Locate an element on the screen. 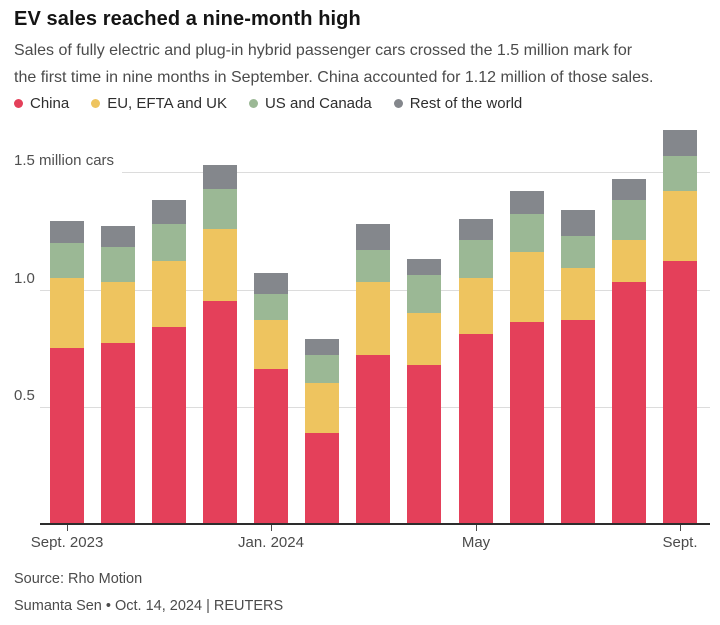 Image resolution: width=720 pixels, height=625 pixels. legend-dot-icon-china is located at coordinates (18, 103).